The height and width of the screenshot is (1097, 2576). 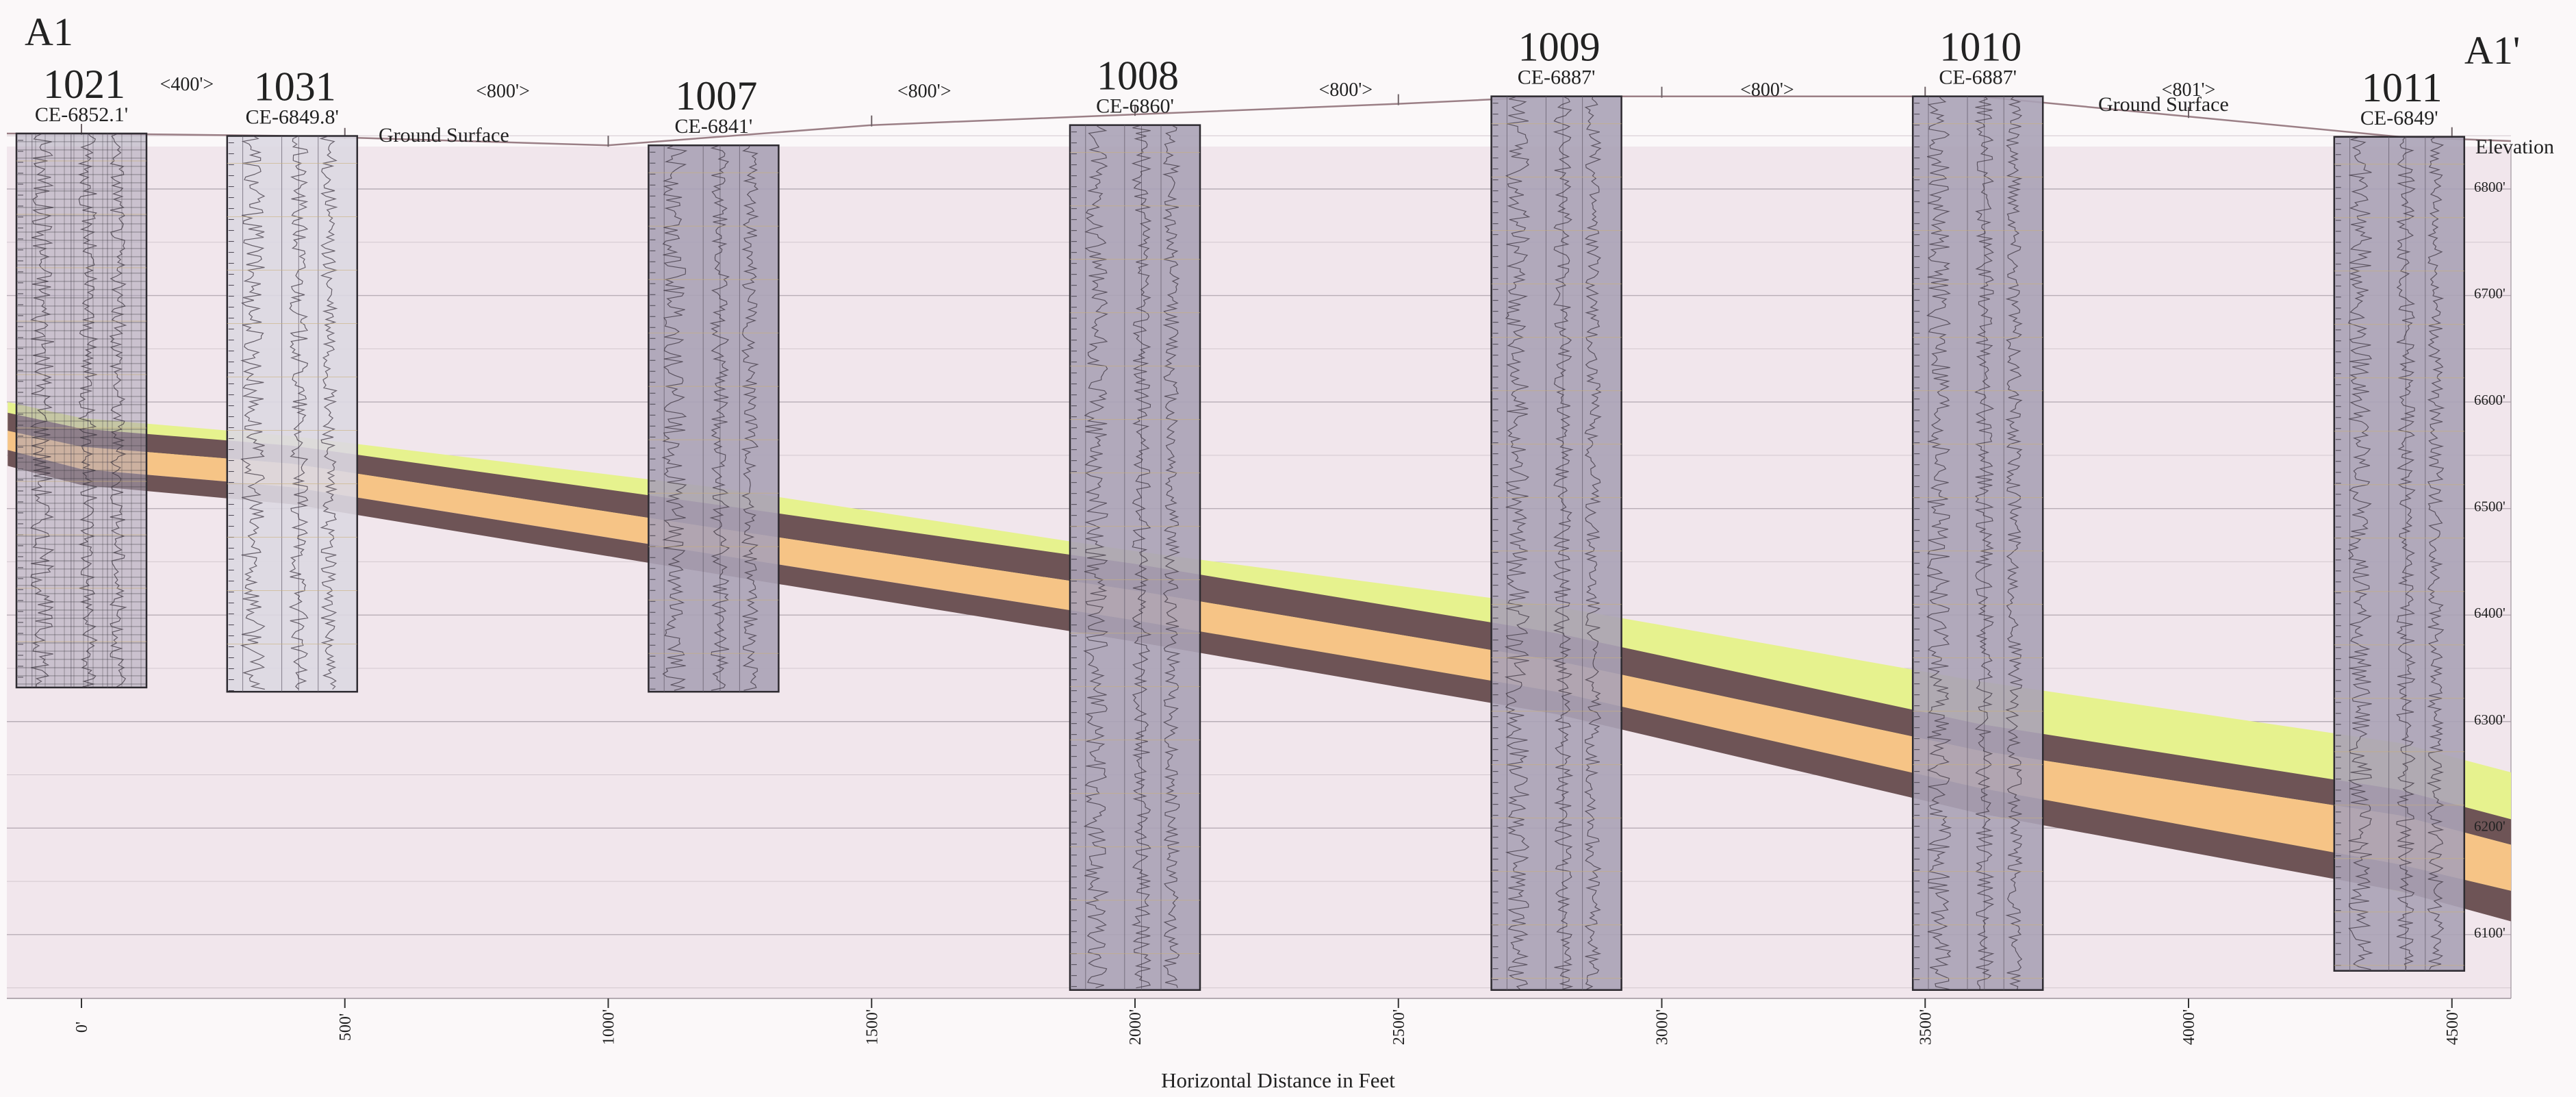 I want to click on well-elevation-label: CE-6860', so click(x=1135, y=106).